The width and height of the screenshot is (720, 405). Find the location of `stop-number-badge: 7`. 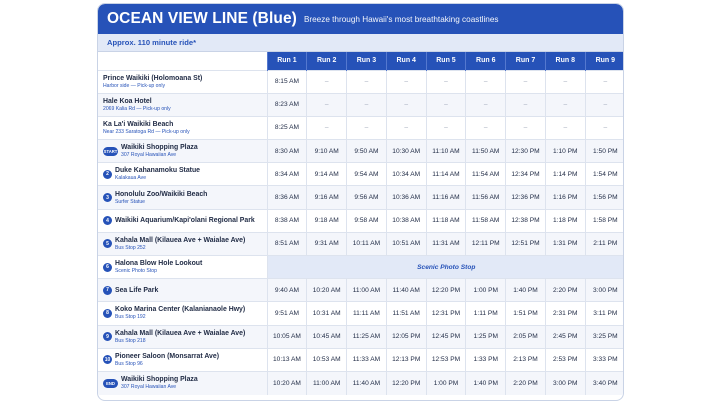

stop-number-badge: 7 is located at coordinates (107, 290).